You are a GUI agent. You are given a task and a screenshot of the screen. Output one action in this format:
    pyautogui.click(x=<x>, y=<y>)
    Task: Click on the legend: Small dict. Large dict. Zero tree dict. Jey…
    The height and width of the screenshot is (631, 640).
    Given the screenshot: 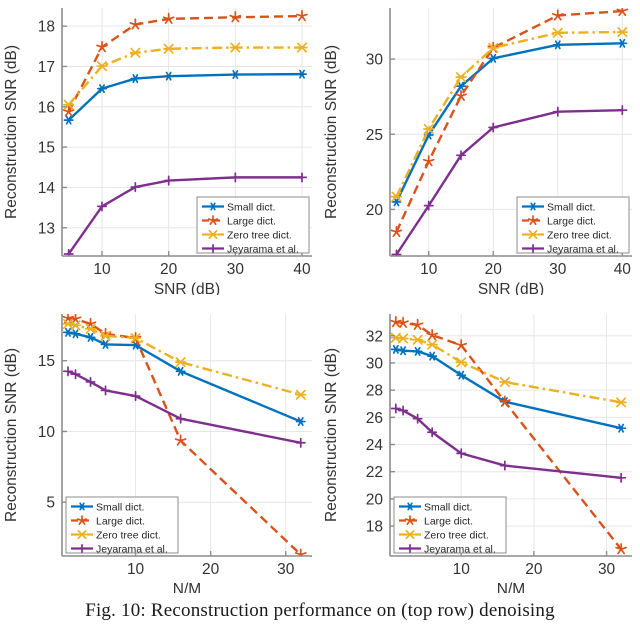 What is the action you would take?
    pyautogui.click(x=573, y=225)
    